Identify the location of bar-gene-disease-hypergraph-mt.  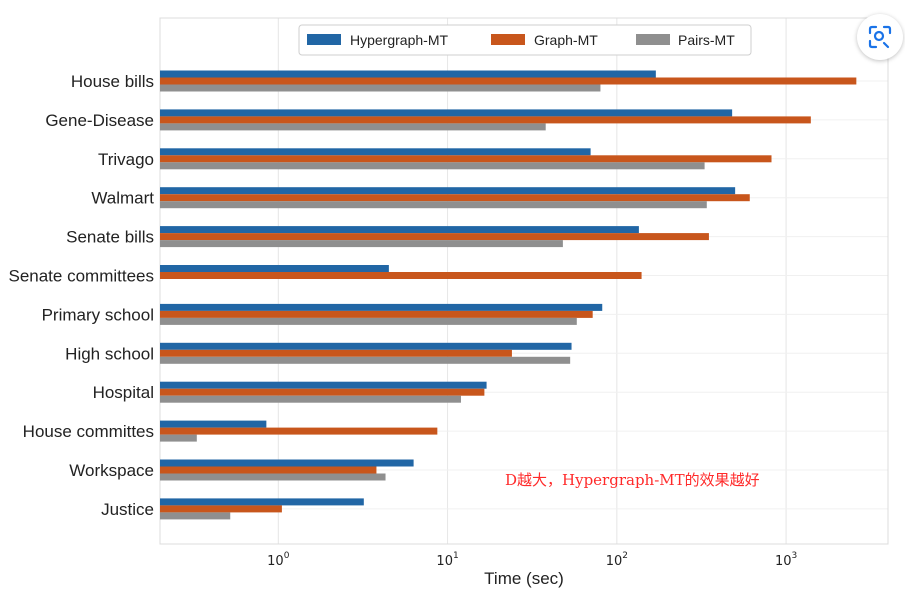
(446, 113).